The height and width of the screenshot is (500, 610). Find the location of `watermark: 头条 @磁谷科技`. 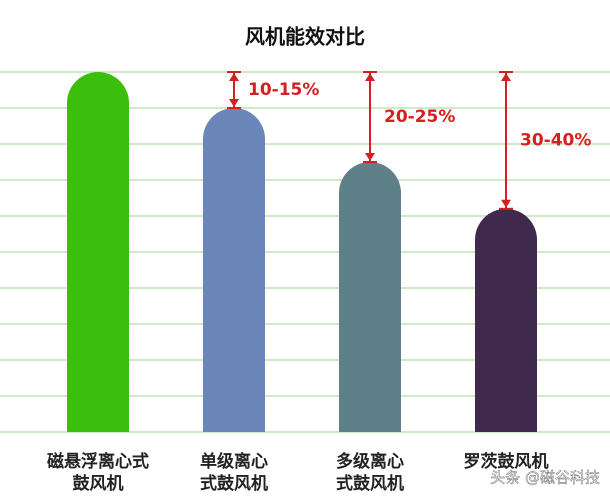

watermark: 头条 @磁谷科技 is located at coordinates (545, 478).